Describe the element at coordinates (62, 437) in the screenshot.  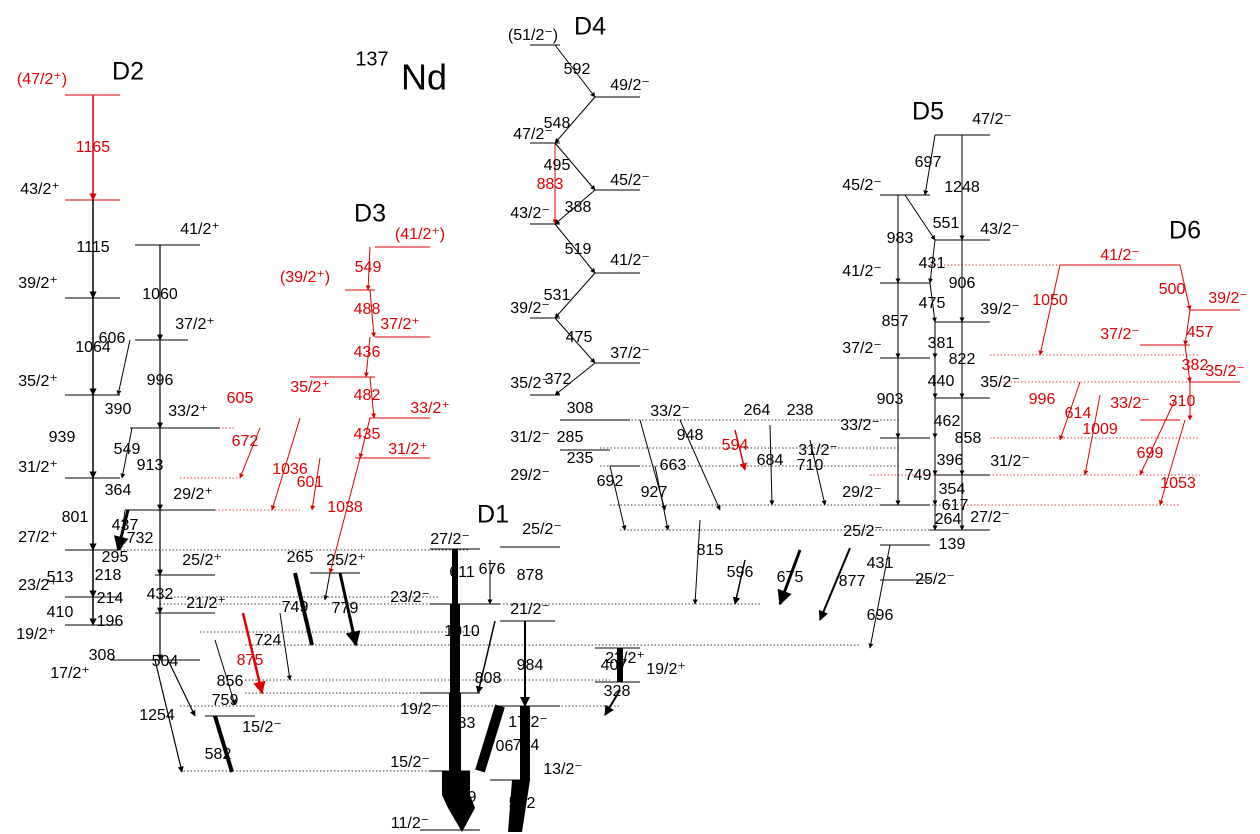
I see `energy-label: 939` at that location.